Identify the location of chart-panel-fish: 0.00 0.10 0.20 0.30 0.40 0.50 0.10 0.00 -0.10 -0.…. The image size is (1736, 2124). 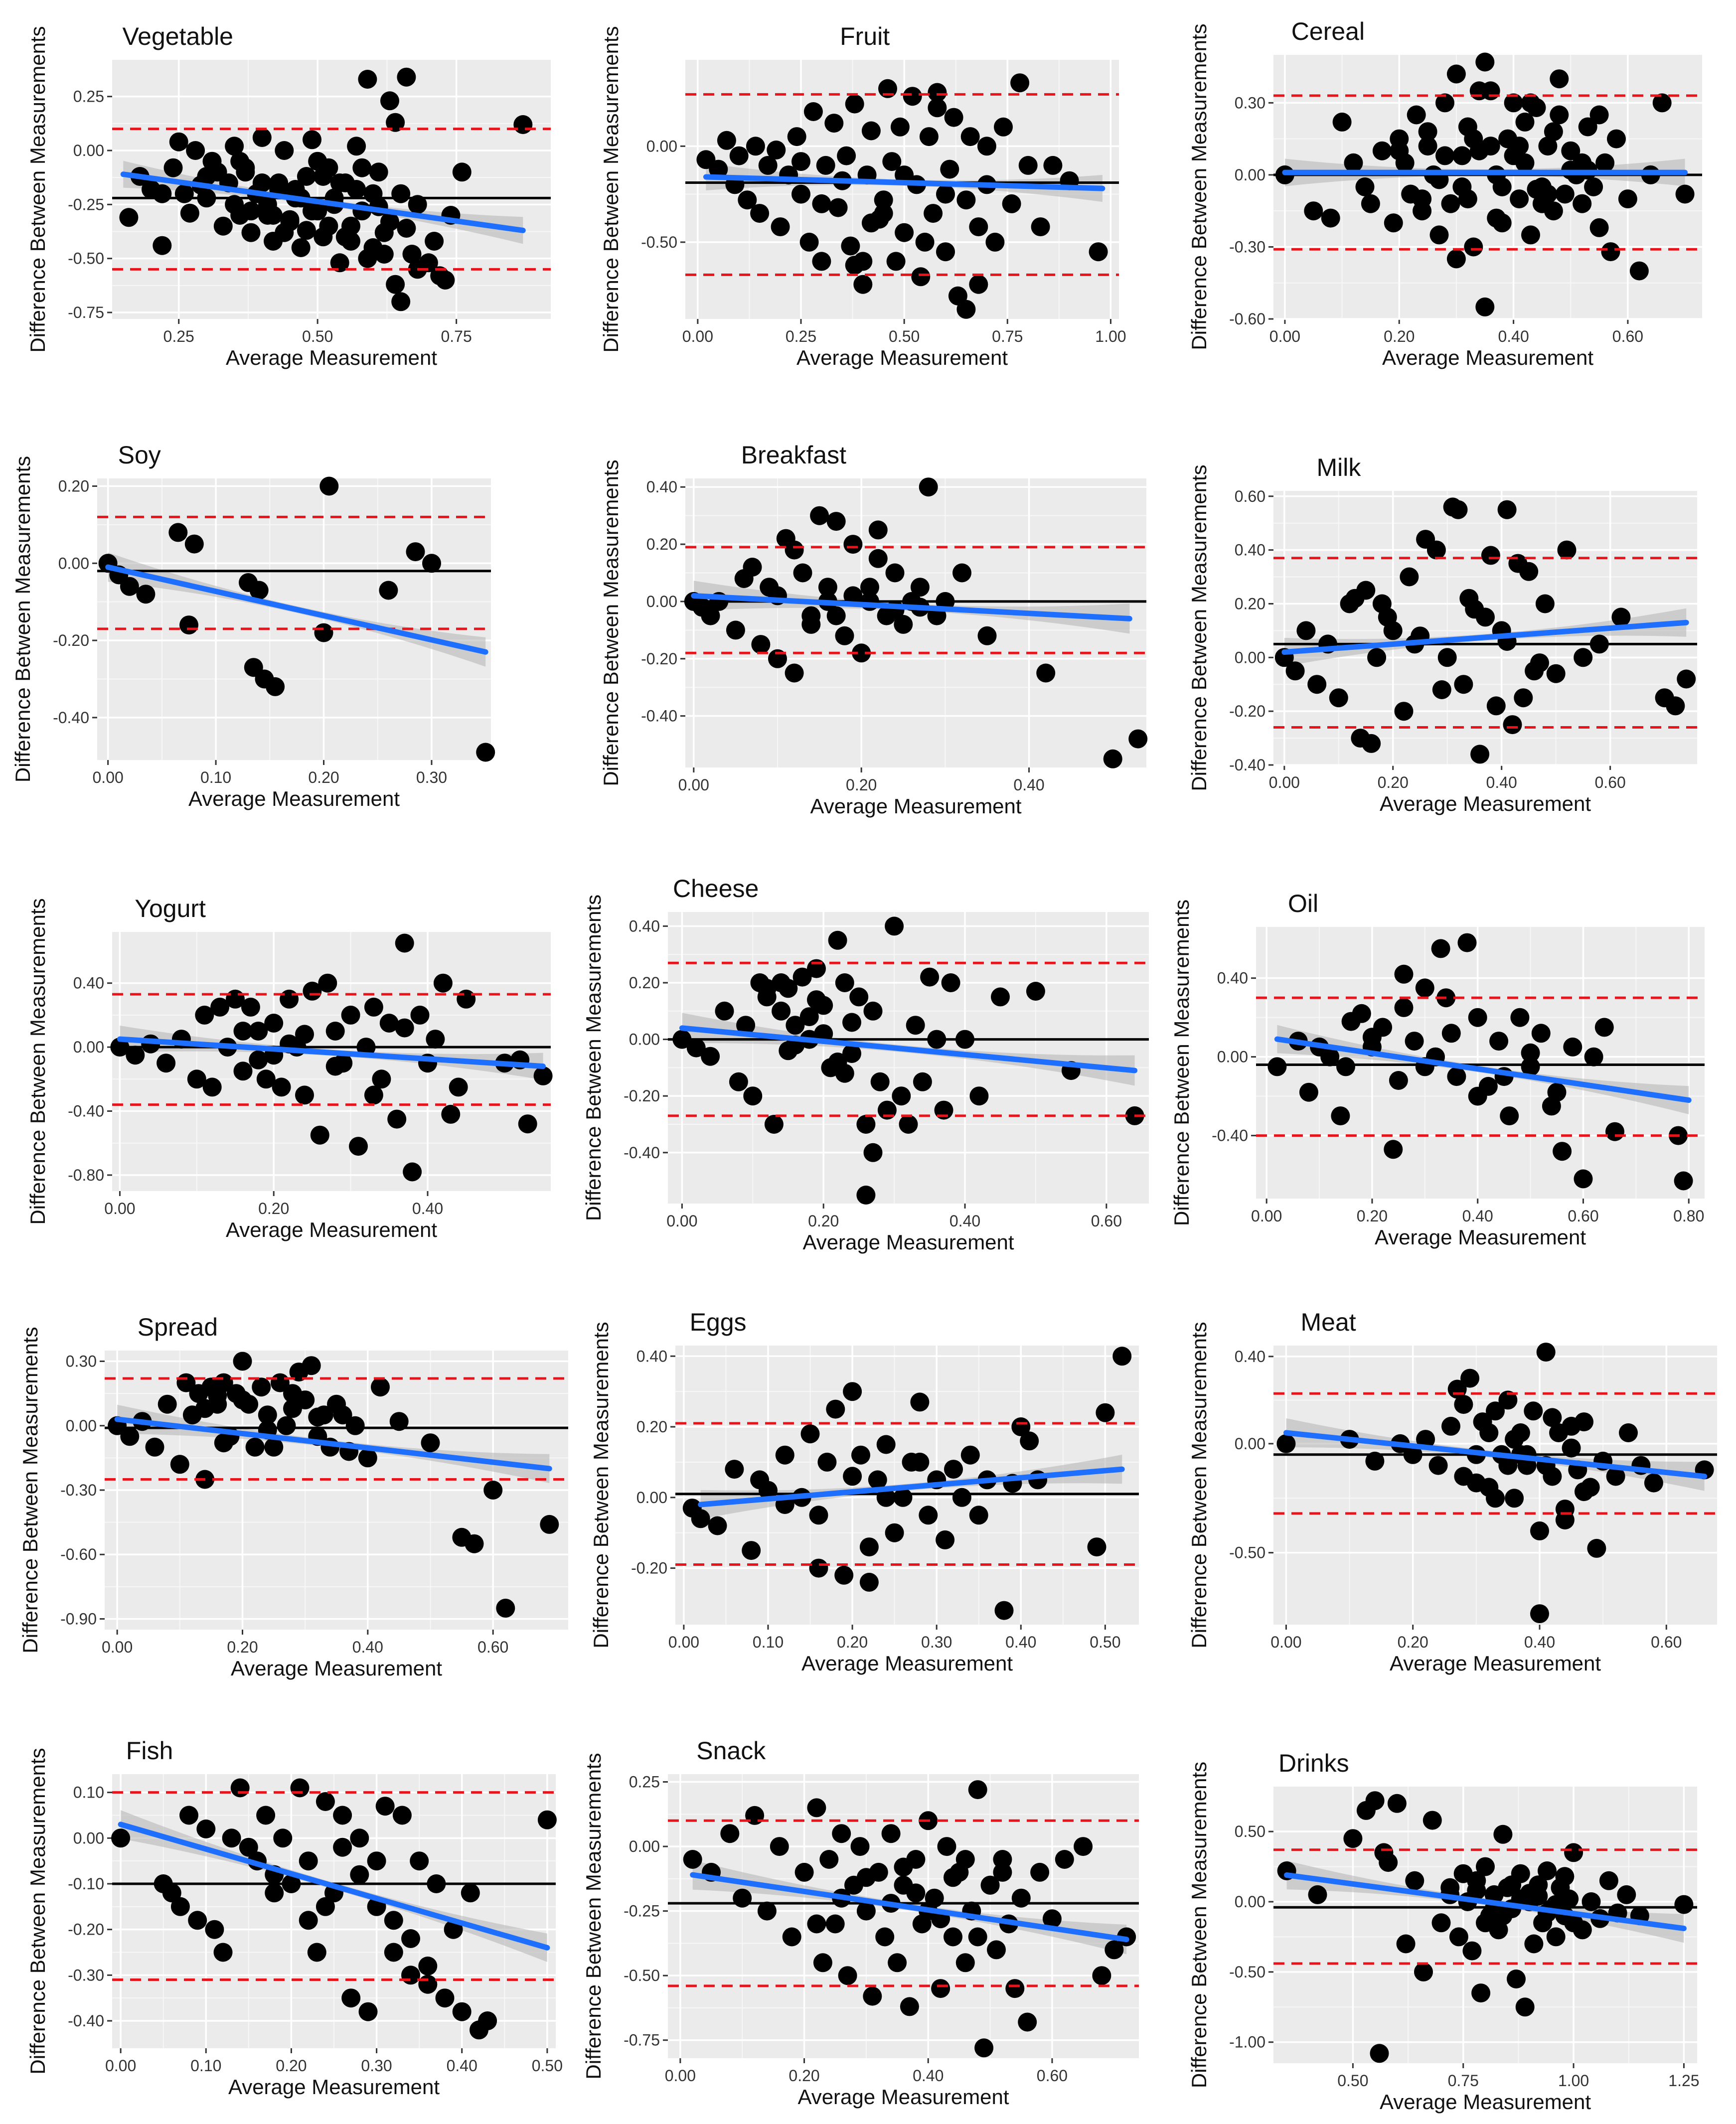
(294, 1918).